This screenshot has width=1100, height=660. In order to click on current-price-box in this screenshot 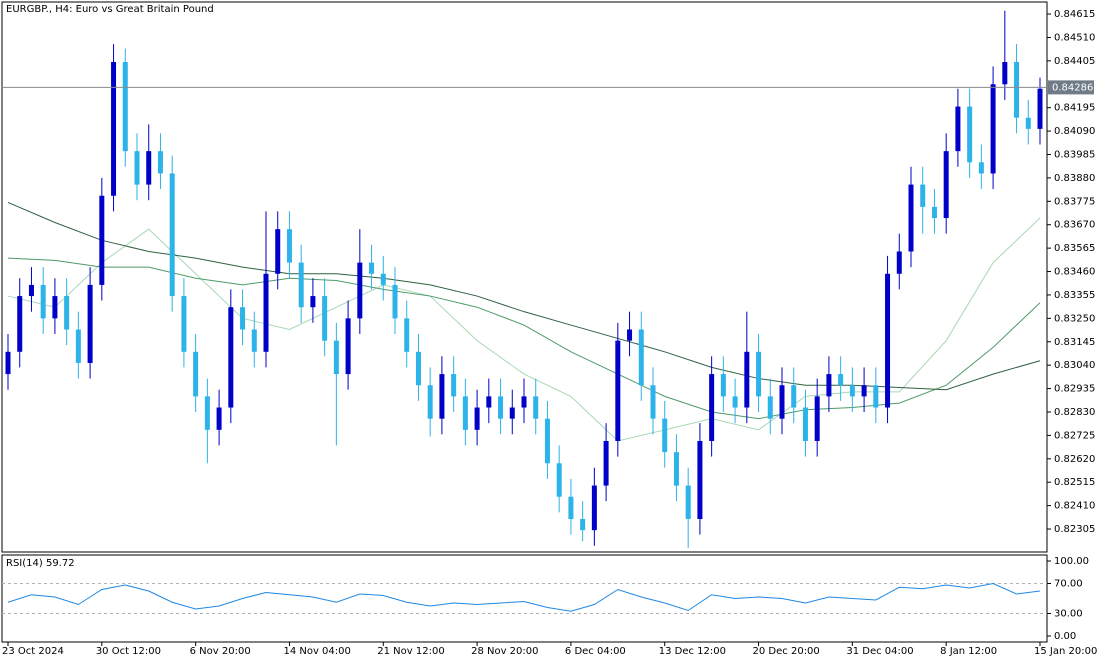, I will do `click(1071, 87)`.